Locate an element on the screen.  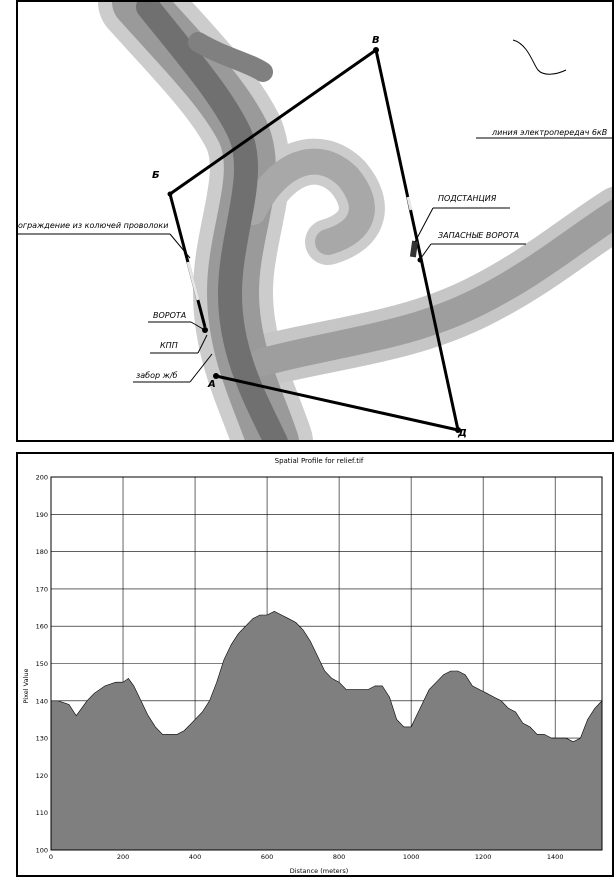
x-axis-label: Distance (meters) is located at coordinates (319, 871).